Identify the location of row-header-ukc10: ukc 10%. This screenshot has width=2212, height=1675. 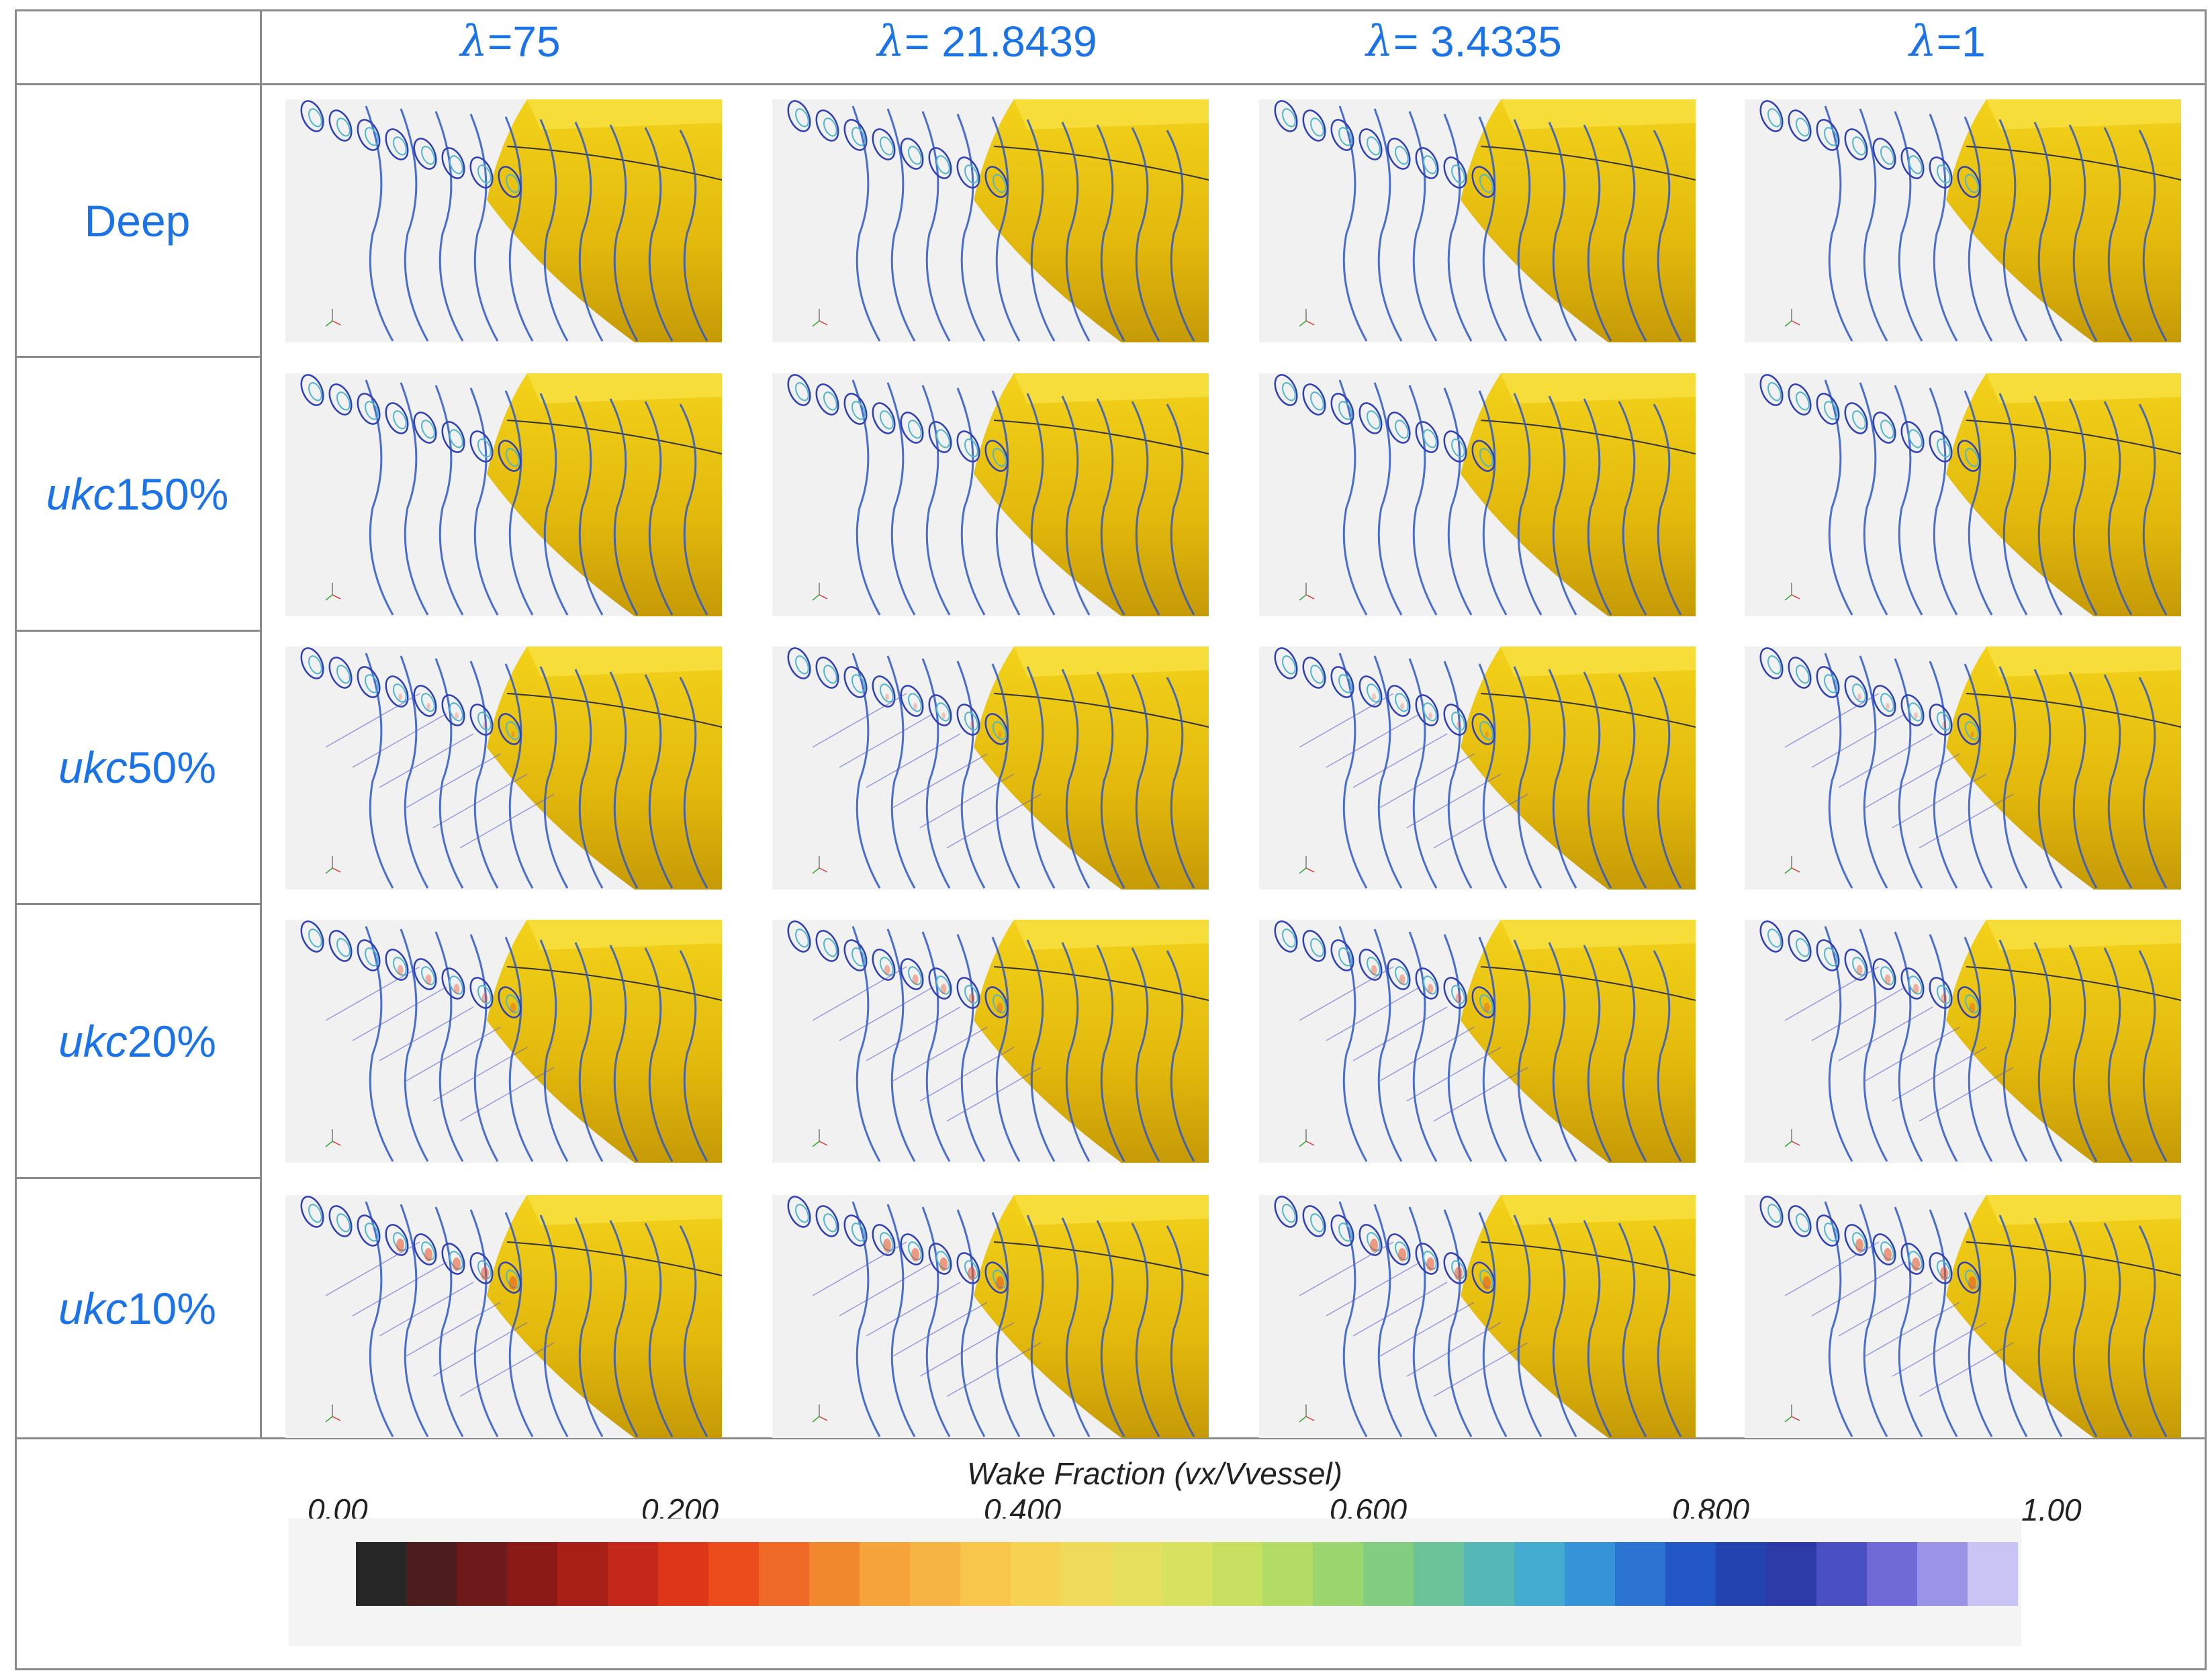
(137, 1308).